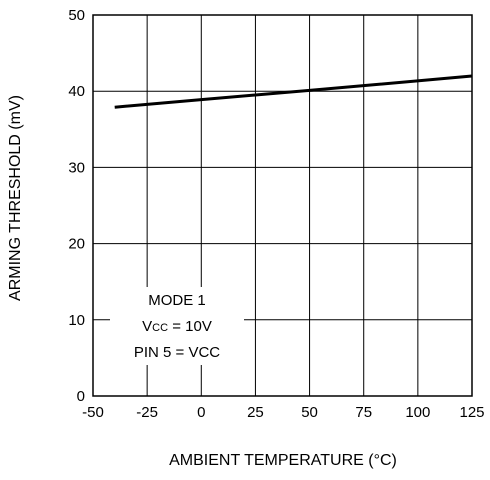 The height and width of the screenshot is (480, 490). What do you see at coordinates (93, 412) in the screenshot?
I see `x-tick-label: -50` at bounding box center [93, 412].